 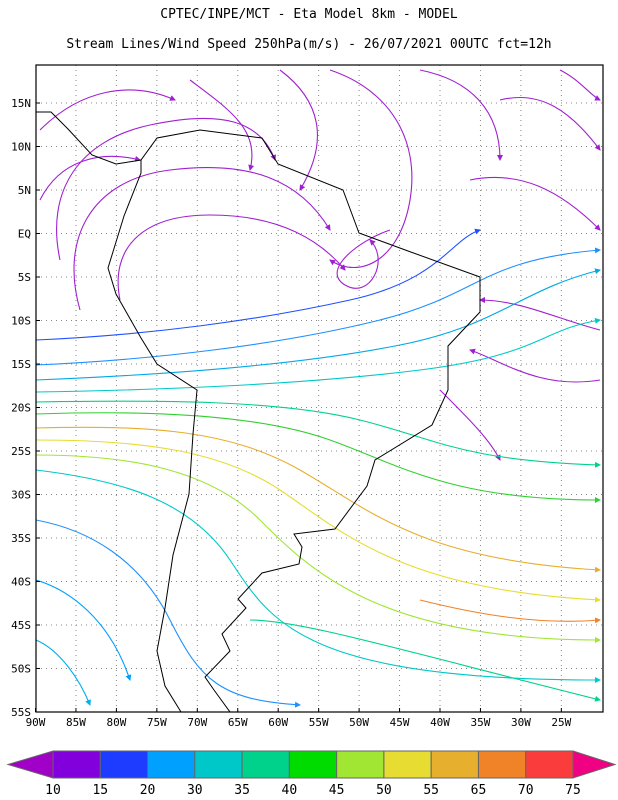 I want to click on lon-label: 90W, so click(x=36, y=722).